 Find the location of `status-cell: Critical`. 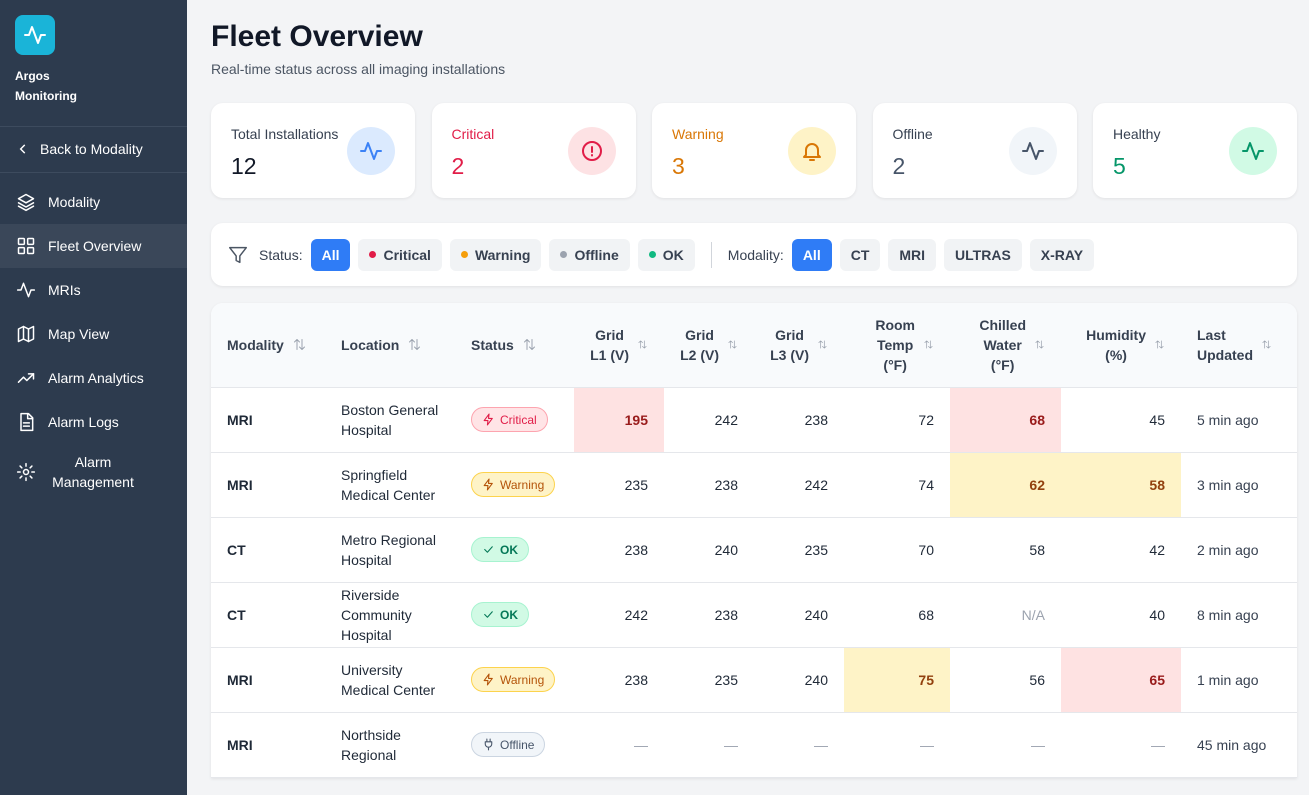

status-cell: Critical is located at coordinates (514, 420).